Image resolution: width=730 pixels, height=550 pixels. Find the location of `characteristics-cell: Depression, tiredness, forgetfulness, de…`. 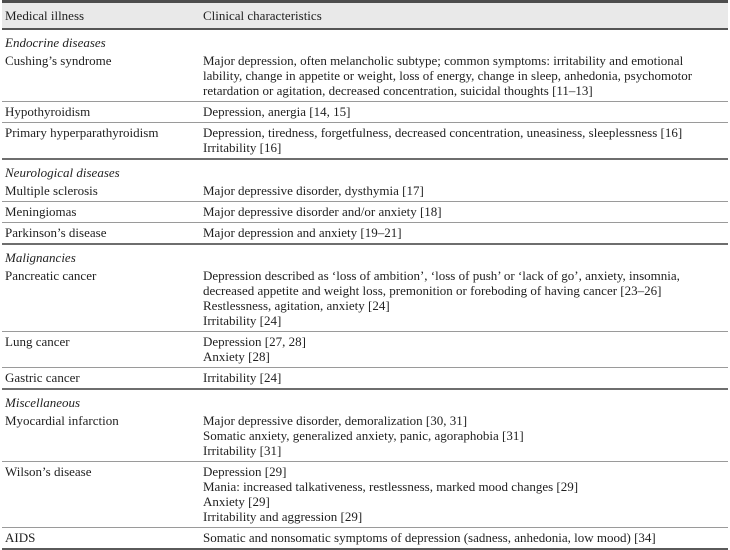

characteristics-cell: Depression, tiredness, forgetfulness, de… is located at coordinates (465, 140).